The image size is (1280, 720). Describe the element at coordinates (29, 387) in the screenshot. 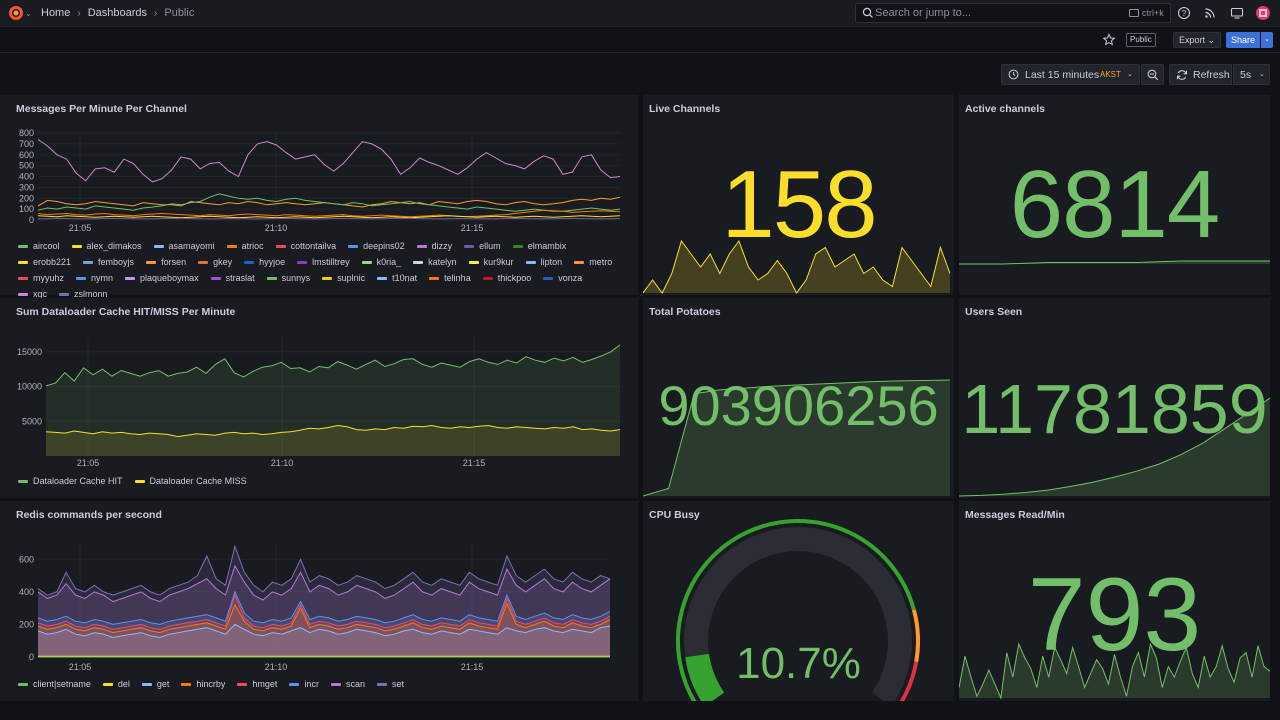

I see `y-tick-label: 10000` at that location.